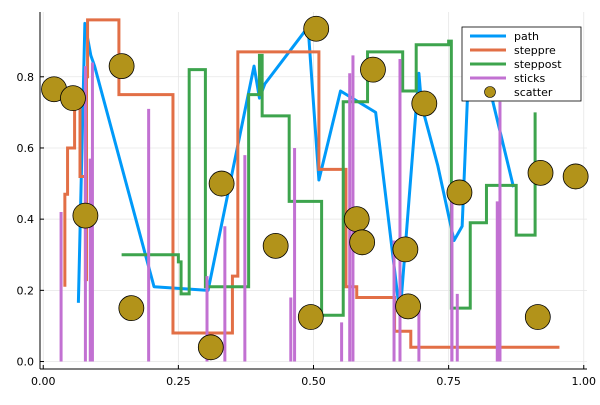 The image size is (600, 405). I want to click on x-tick-label: 0.25, so click(178, 381).